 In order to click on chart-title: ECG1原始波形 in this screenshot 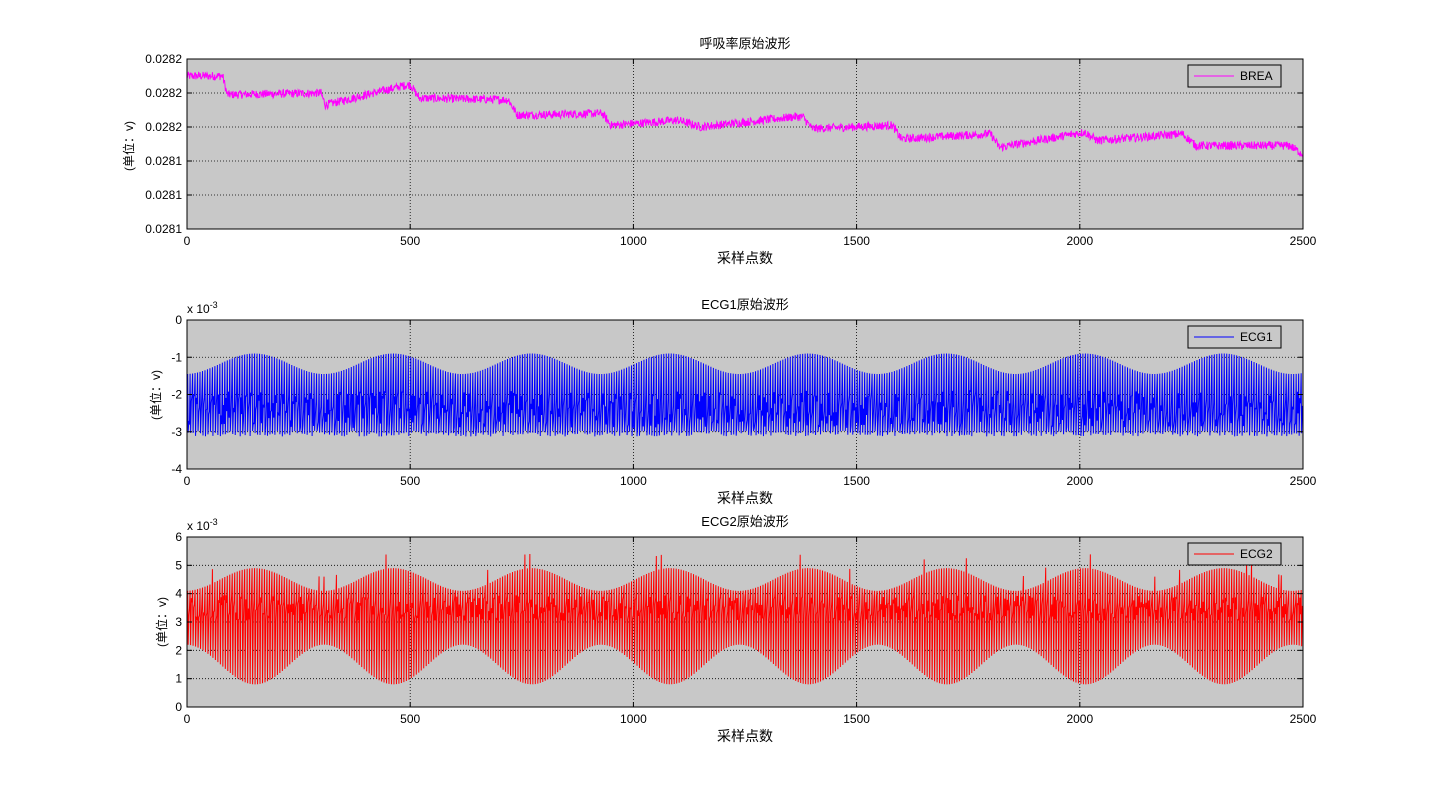, I will do `click(744, 304)`.